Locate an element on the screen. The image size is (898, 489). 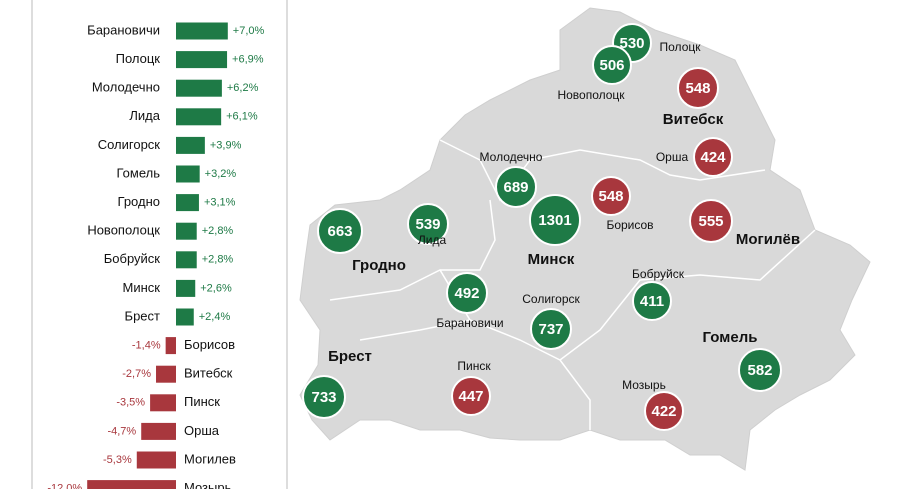
city-value: 555 is located at coordinates (710, 221).